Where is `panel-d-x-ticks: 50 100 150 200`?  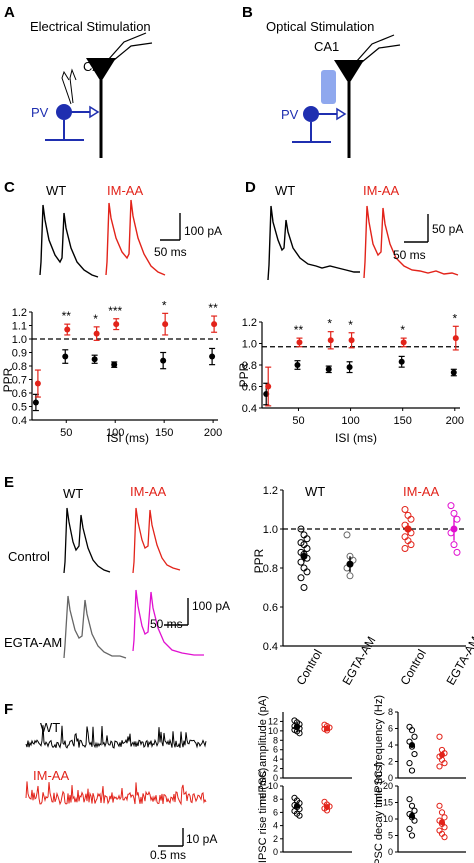 panel-d-x-ticks: 50 100 150 200 is located at coordinates (378, 417).